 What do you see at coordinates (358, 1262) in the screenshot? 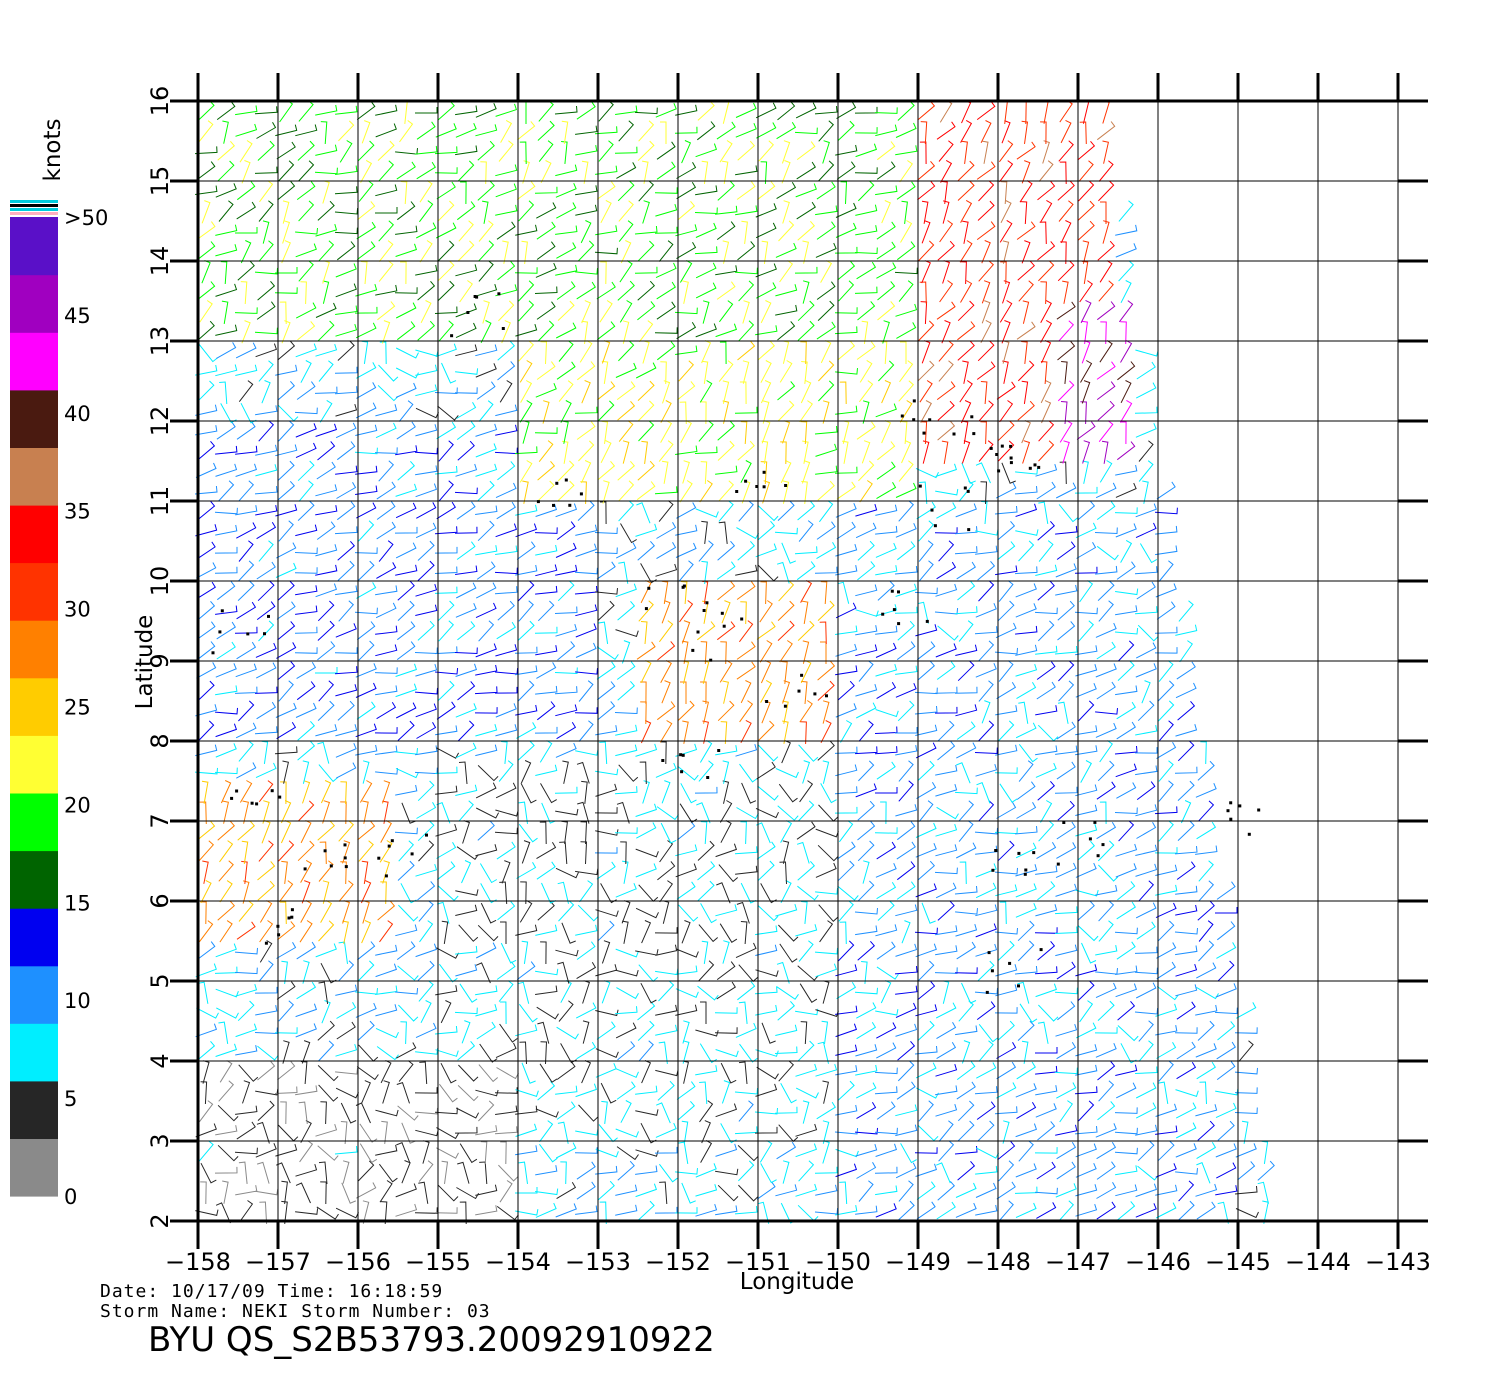
I see `longitude-tick-label: −156` at bounding box center [358, 1262].